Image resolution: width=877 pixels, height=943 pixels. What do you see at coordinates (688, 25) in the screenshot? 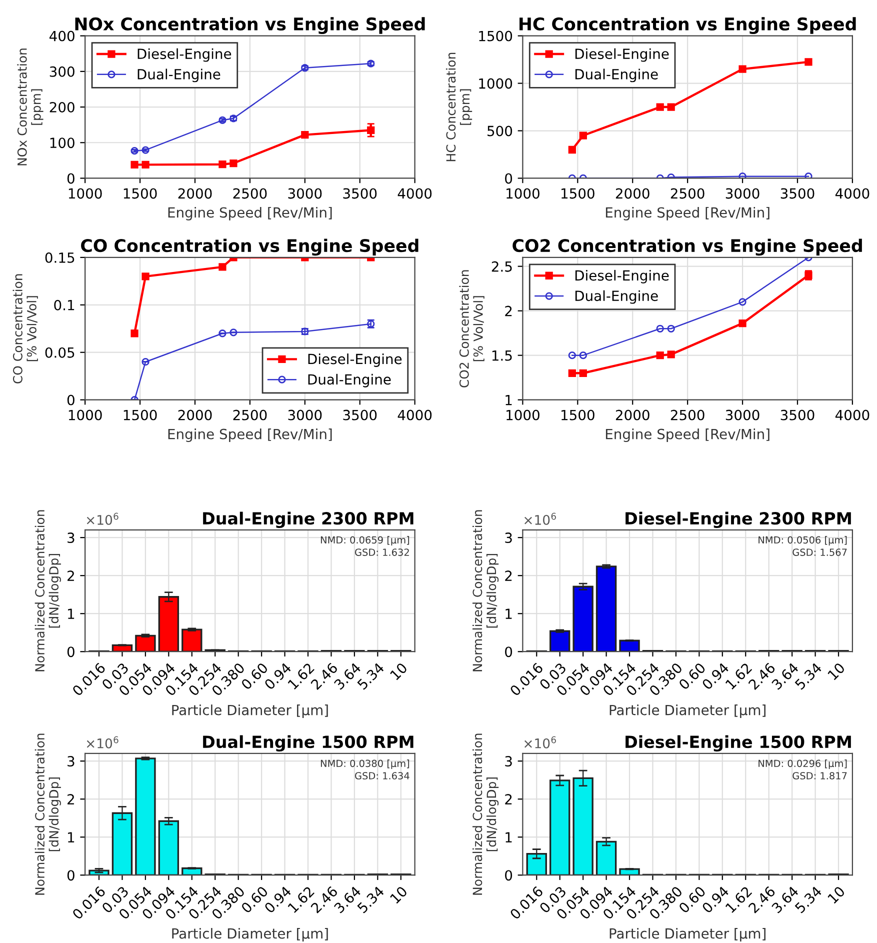
I see `chart-title: HC Concentration vs Engine Speed` at bounding box center [688, 25].